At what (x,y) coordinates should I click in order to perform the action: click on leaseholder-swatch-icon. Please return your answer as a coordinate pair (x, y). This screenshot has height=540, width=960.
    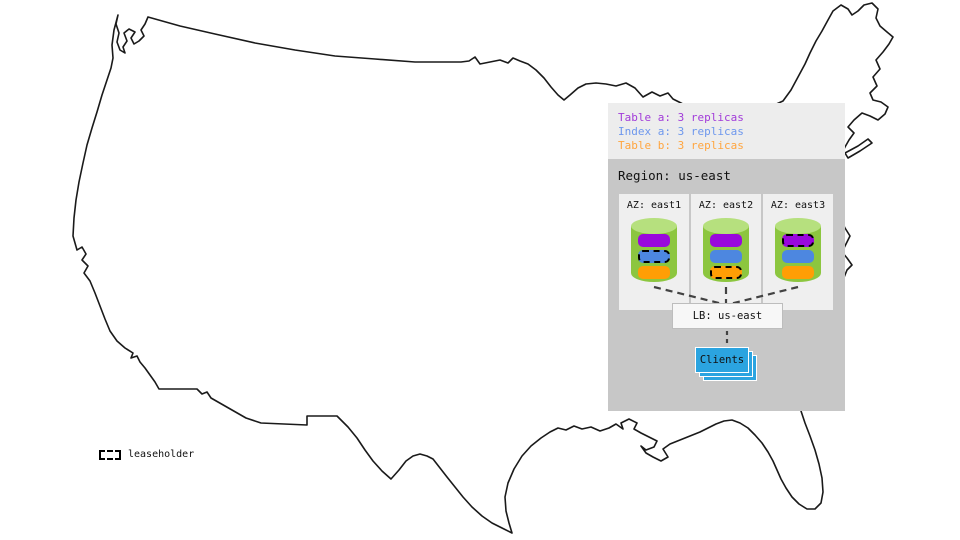
    Looking at the image, I should click on (110, 454).